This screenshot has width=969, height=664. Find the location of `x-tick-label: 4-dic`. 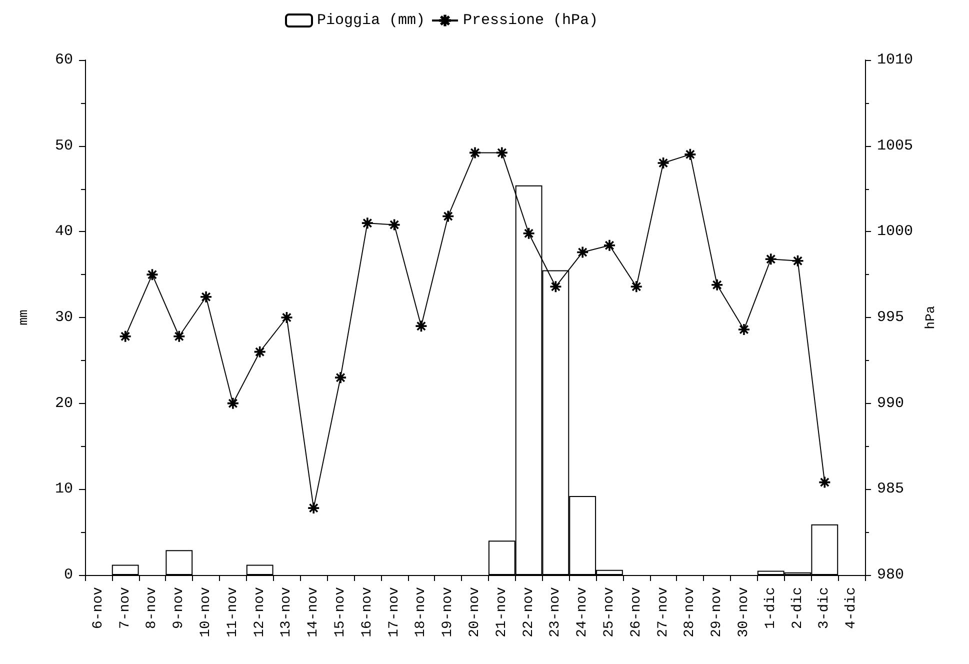

x-tick-label: 4-dic is located at coordinates (852, 608).